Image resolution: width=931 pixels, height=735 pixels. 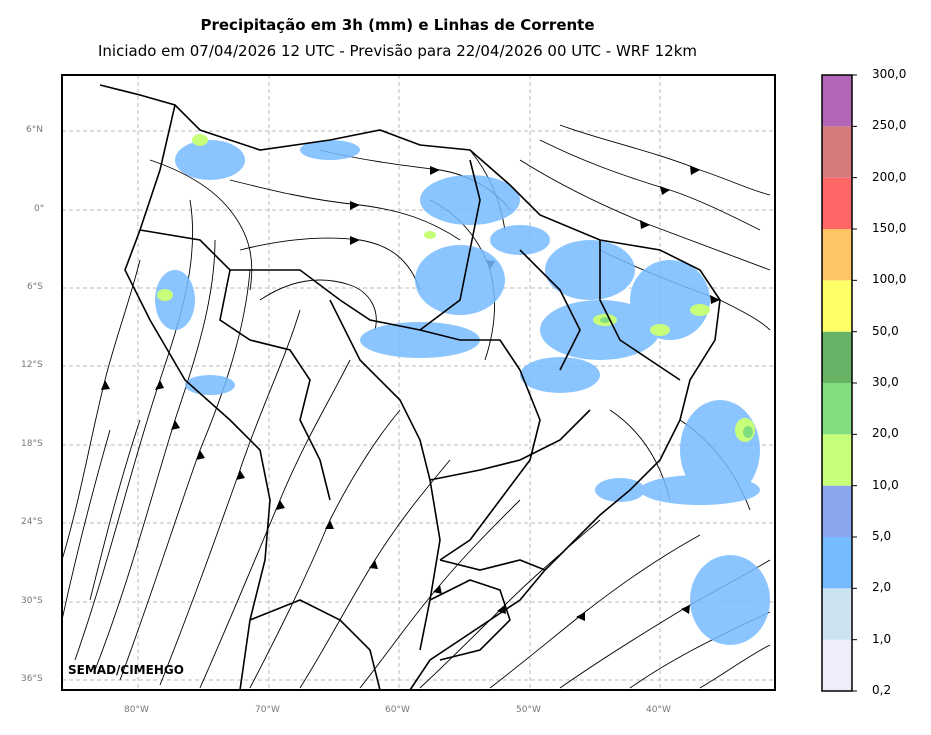 What do you see at coordinates (32, 522) in the screenshot?
I see `lat-tick: 24°S` at bounding box center [32, 522].